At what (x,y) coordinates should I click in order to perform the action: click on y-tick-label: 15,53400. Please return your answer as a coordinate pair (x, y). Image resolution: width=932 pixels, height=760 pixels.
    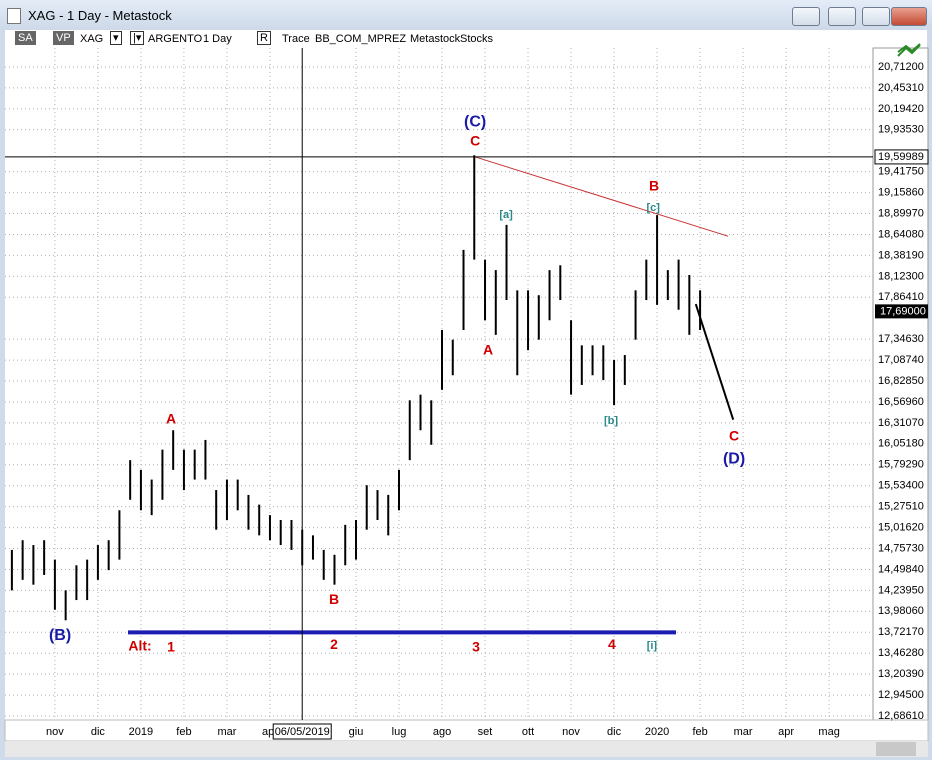
    Looking at the image, I should click on (901, 486).